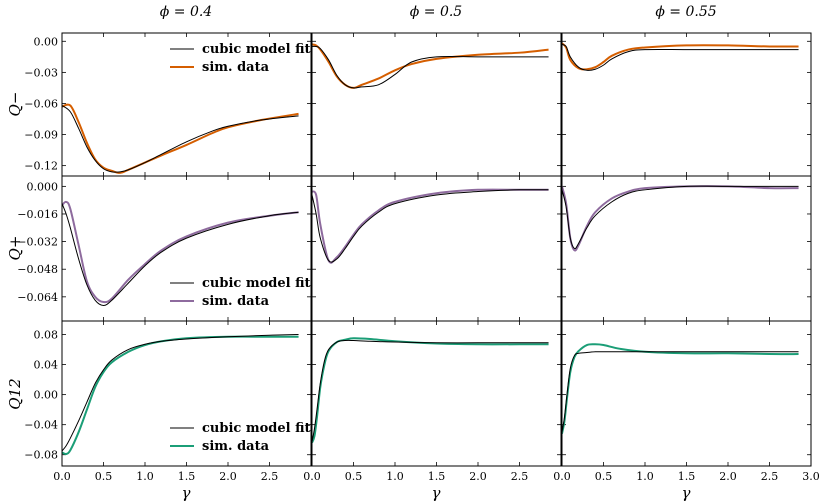 The width and height of the screenshot is (822, 503). I want to click on row-label-q12: Q12, so click(15, 393).